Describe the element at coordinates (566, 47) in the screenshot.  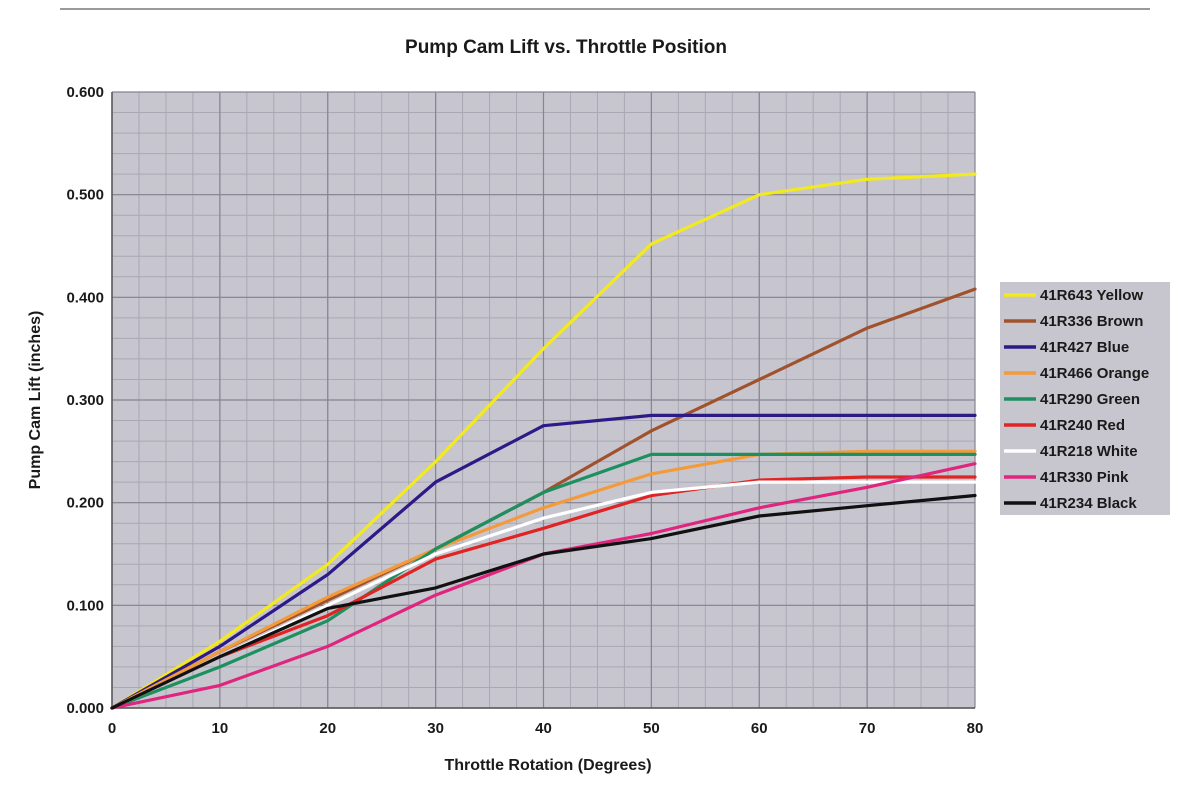
I see `chart-title: Pump Cam Lift vs. Throttle Position` at that location.